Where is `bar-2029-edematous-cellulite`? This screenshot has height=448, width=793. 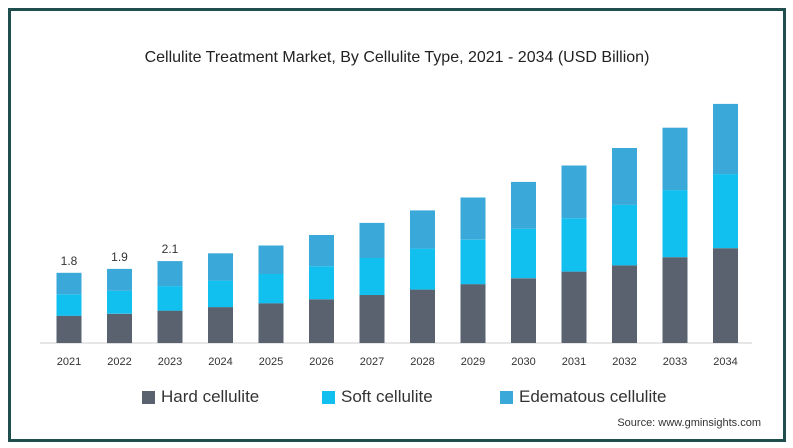
bar-2029-edematous-cellulite is located at coordinates (473, 218).